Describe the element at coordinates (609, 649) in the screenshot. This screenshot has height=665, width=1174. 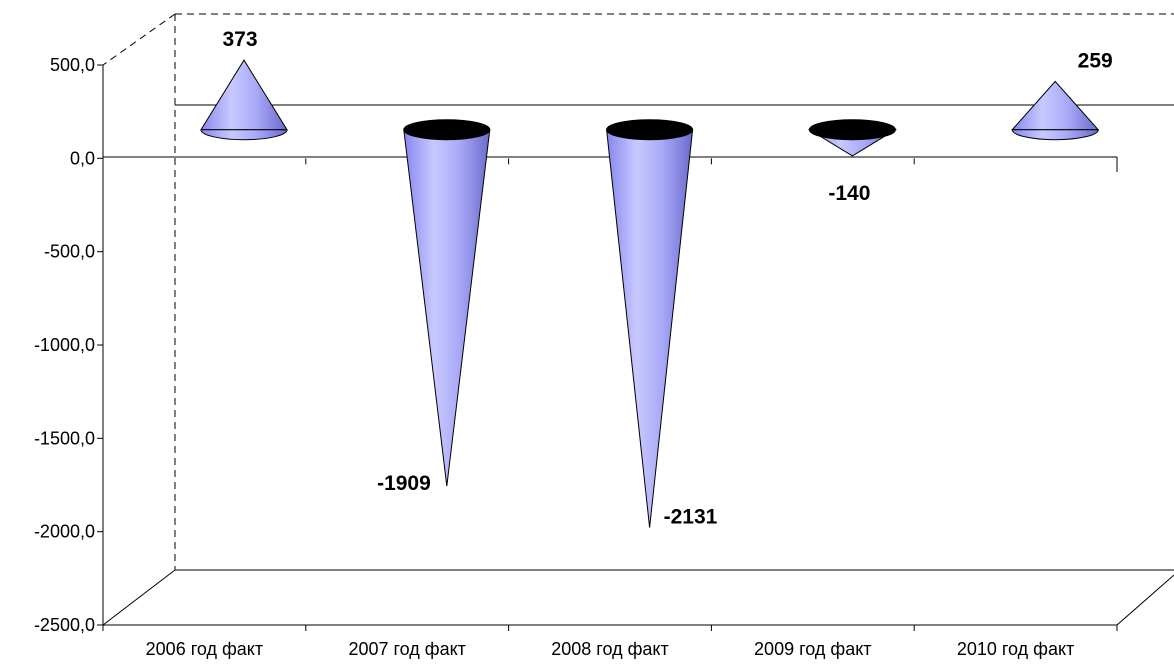
I see `x-category-label: 2008 год факт` at that location.